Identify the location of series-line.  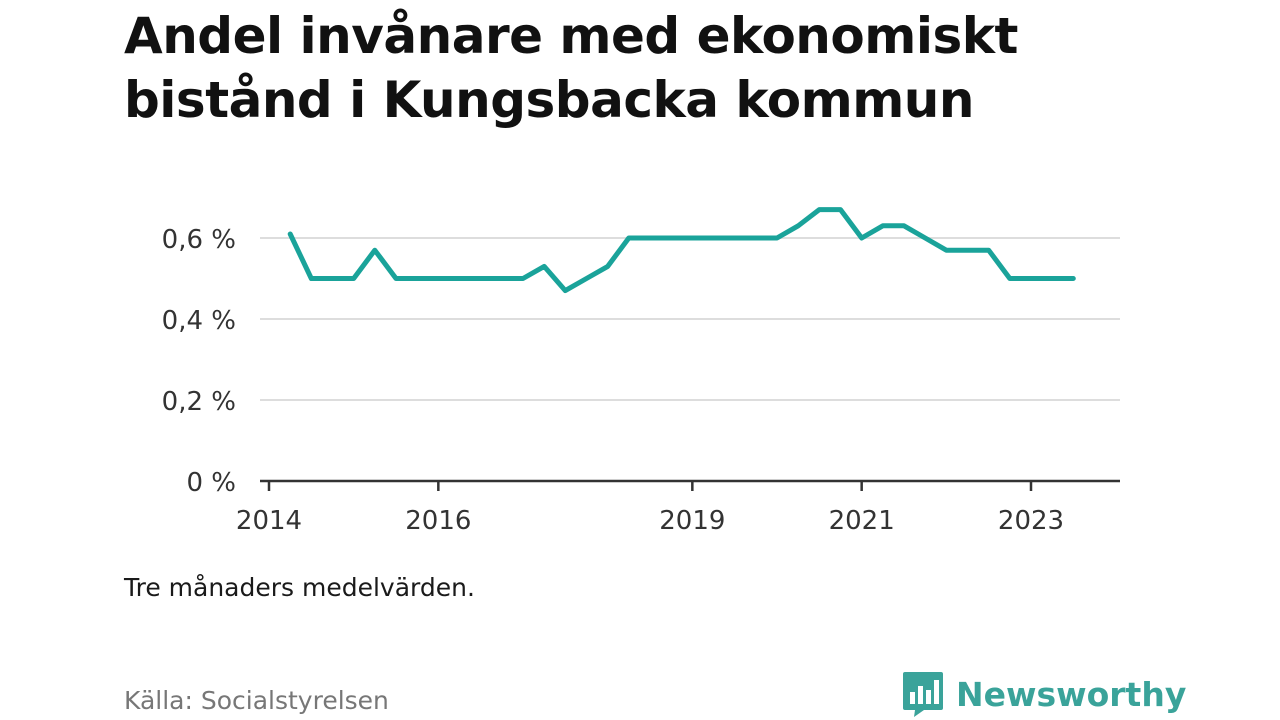
(681, 250).